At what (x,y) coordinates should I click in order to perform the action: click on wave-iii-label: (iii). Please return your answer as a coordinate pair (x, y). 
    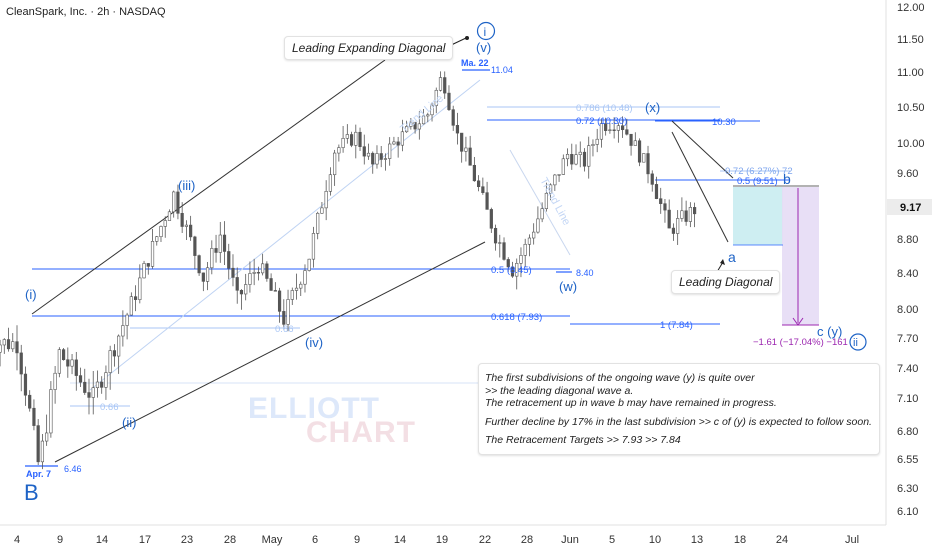
    Looking at the image, I should click on (186, 185).